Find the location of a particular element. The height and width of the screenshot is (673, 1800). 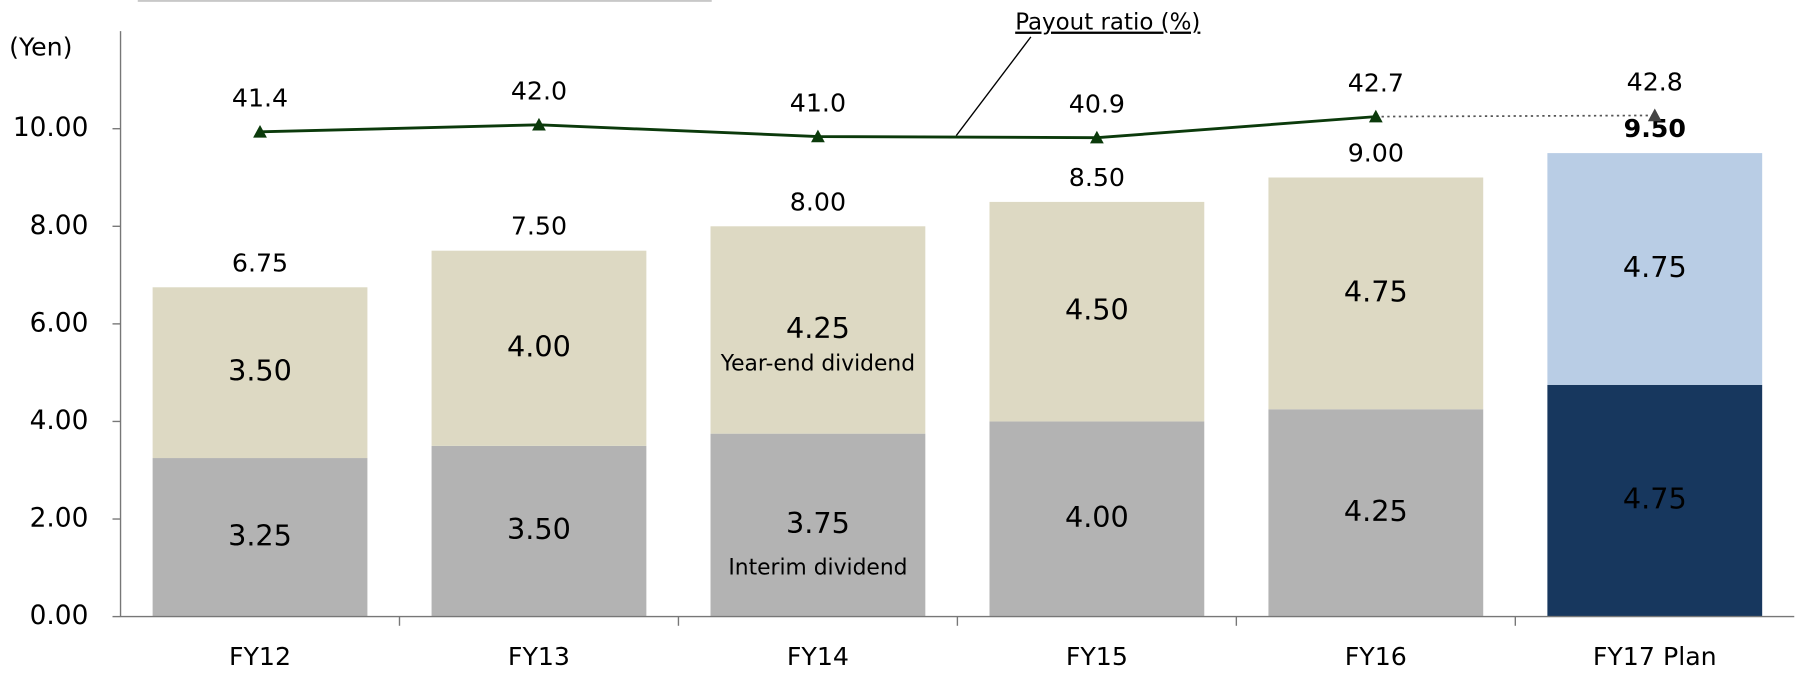

bar-value-label: 3.75 is located at coordinates (818, 523).